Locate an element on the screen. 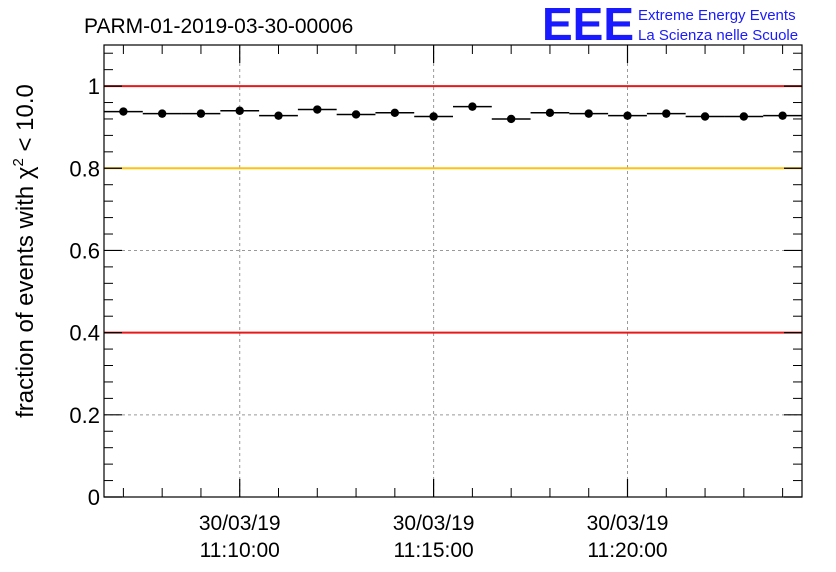 The height and width of the screenshot is (572, 836). logo-line-2: La Scienza nelle Scuole is located at coordinates (718, 35).